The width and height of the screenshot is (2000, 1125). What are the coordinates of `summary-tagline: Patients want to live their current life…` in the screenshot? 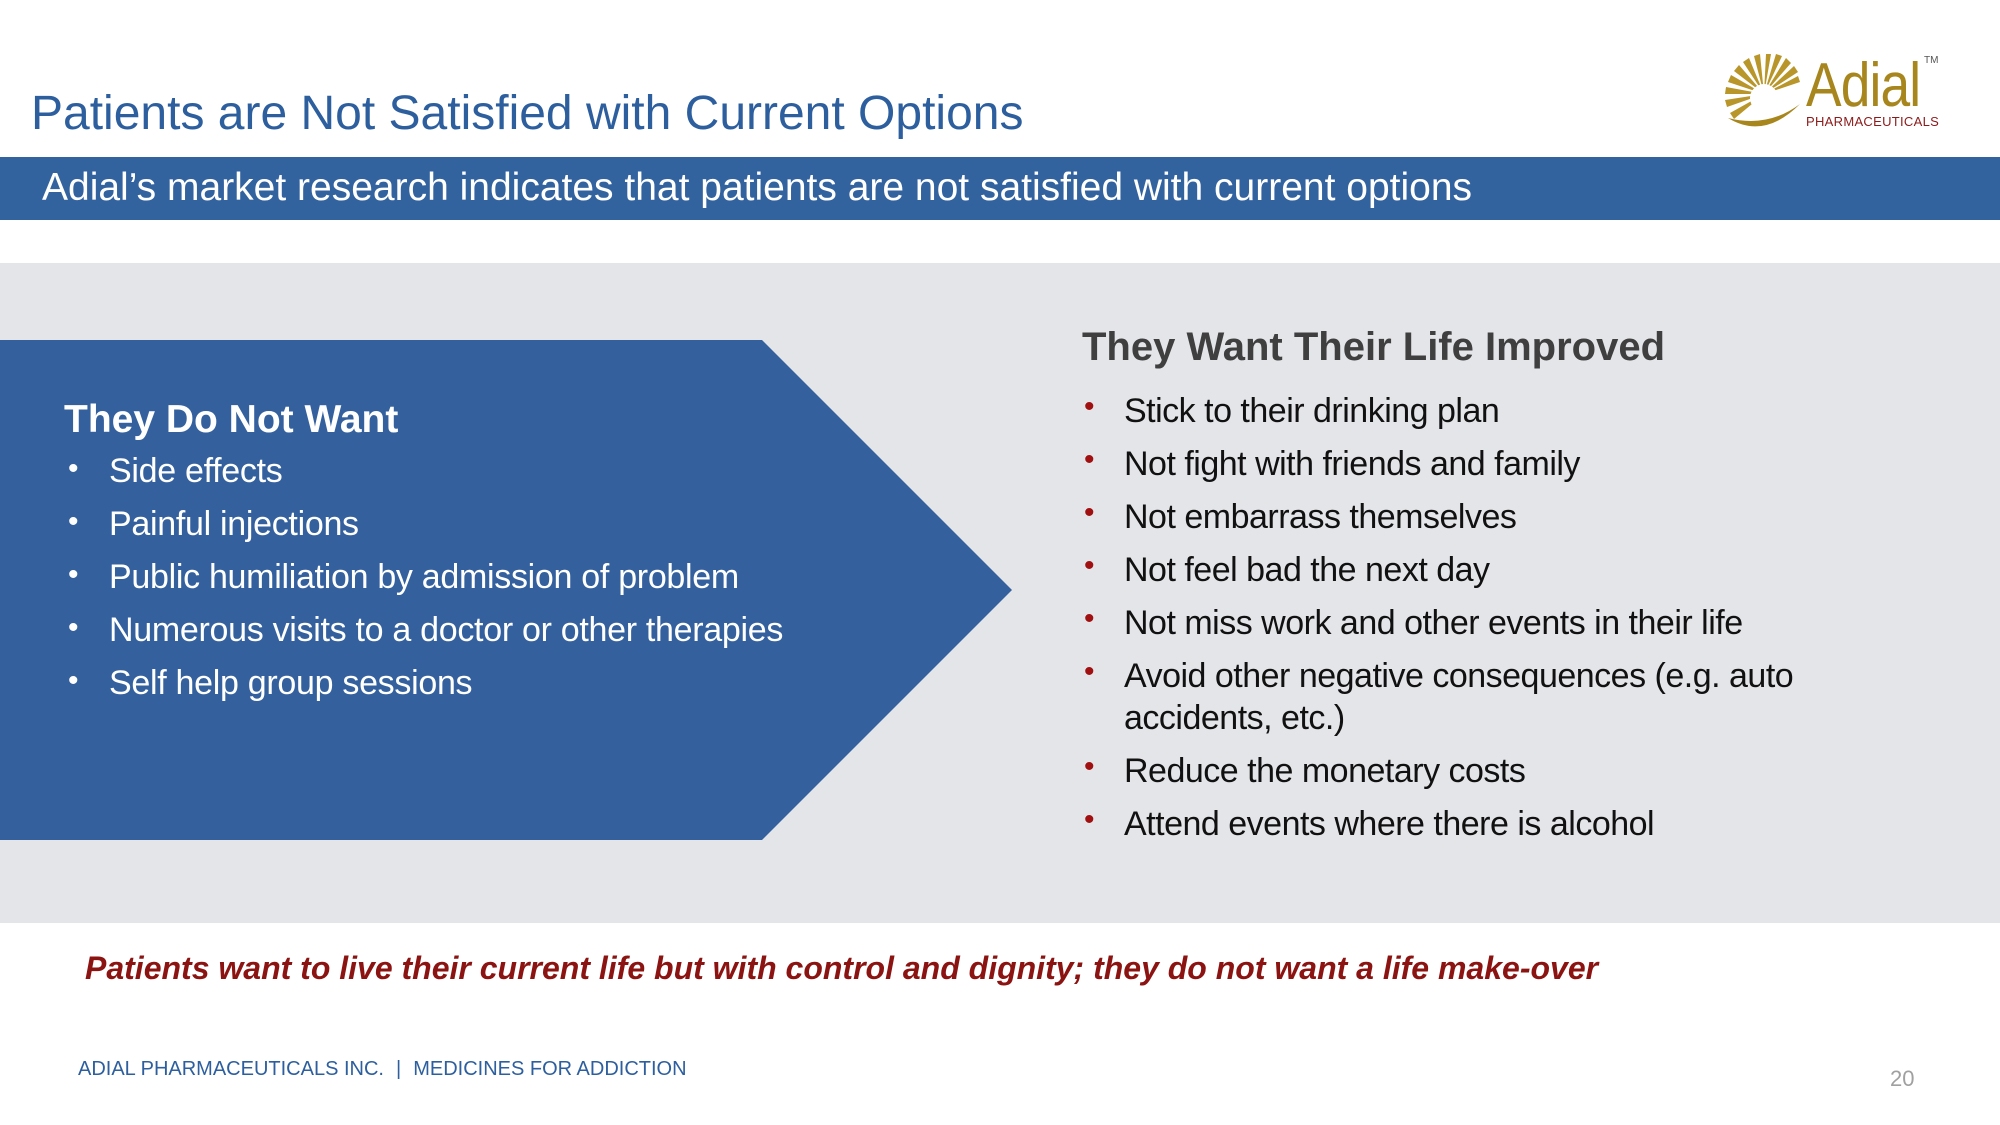 It's located at (842, 968).